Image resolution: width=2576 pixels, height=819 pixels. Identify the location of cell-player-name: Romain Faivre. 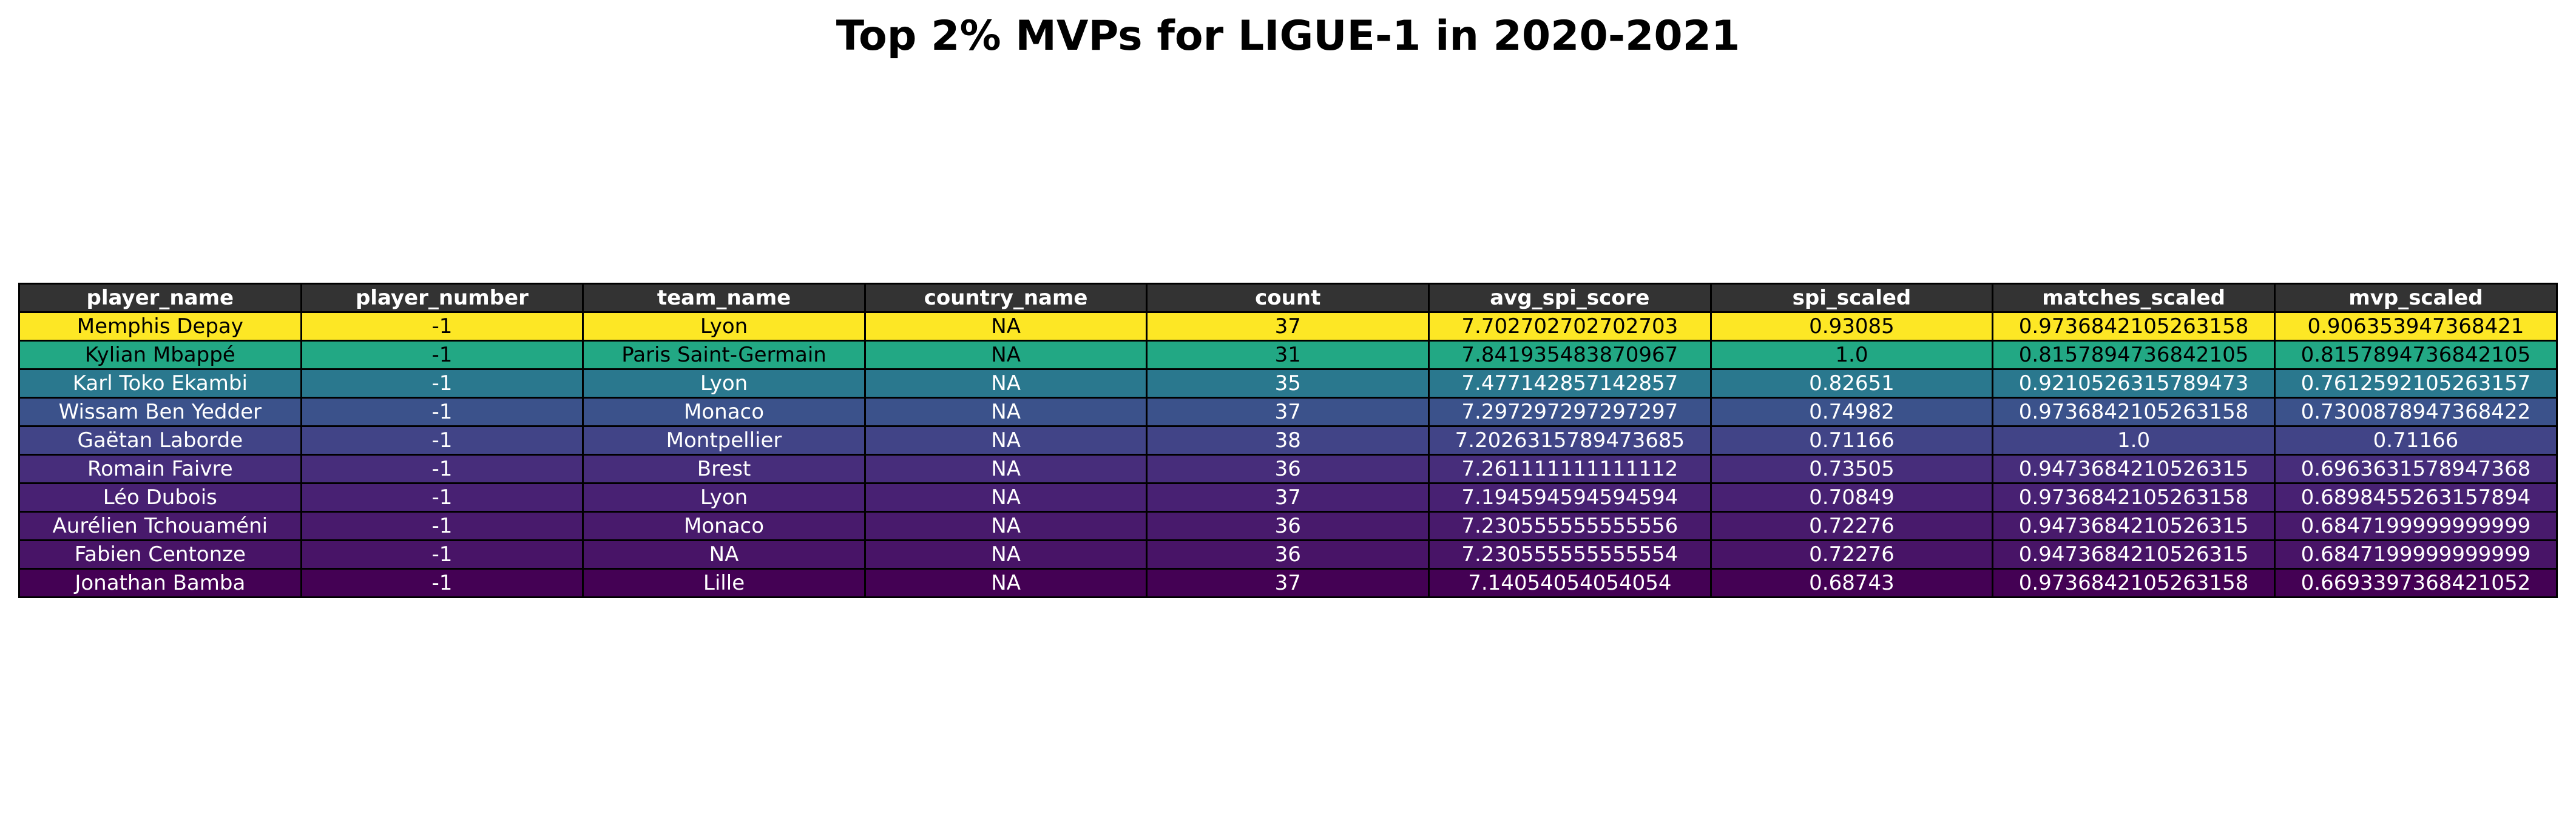
(160, 469).